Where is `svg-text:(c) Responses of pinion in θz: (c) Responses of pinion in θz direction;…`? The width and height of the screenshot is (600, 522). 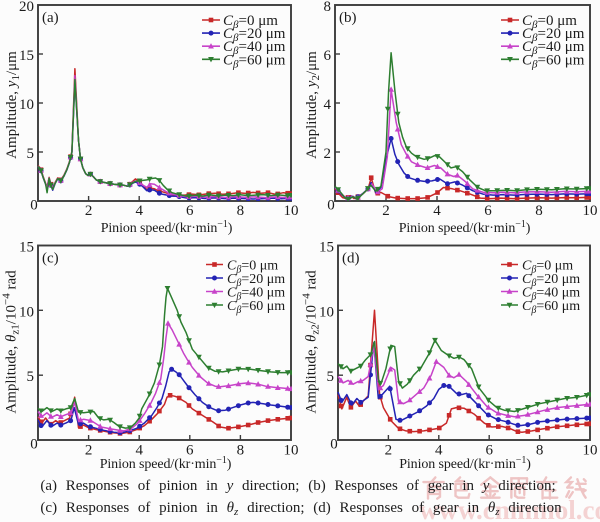 svg-text:(c) Responses of pinion in θz: (c) Responses of pinion in θz direction;… is located at coordinates (301, 509).